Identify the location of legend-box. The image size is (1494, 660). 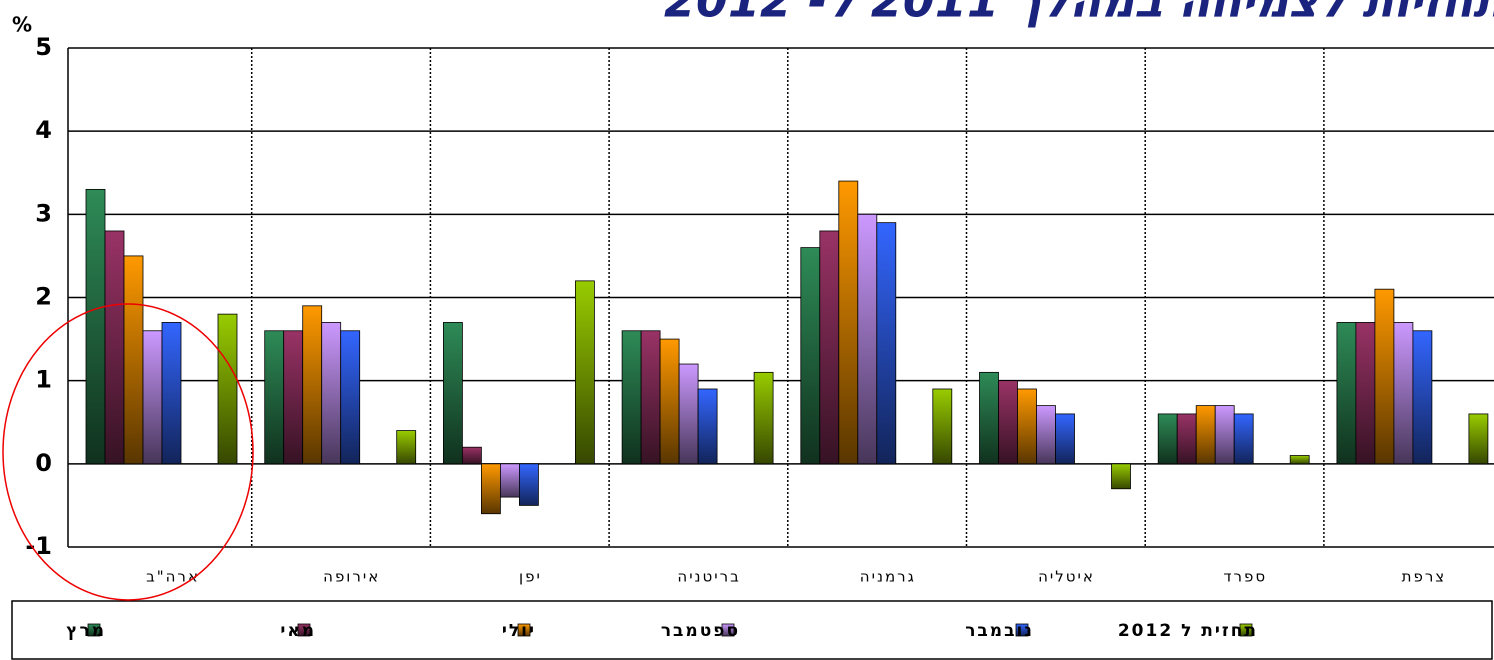
(752, 630).